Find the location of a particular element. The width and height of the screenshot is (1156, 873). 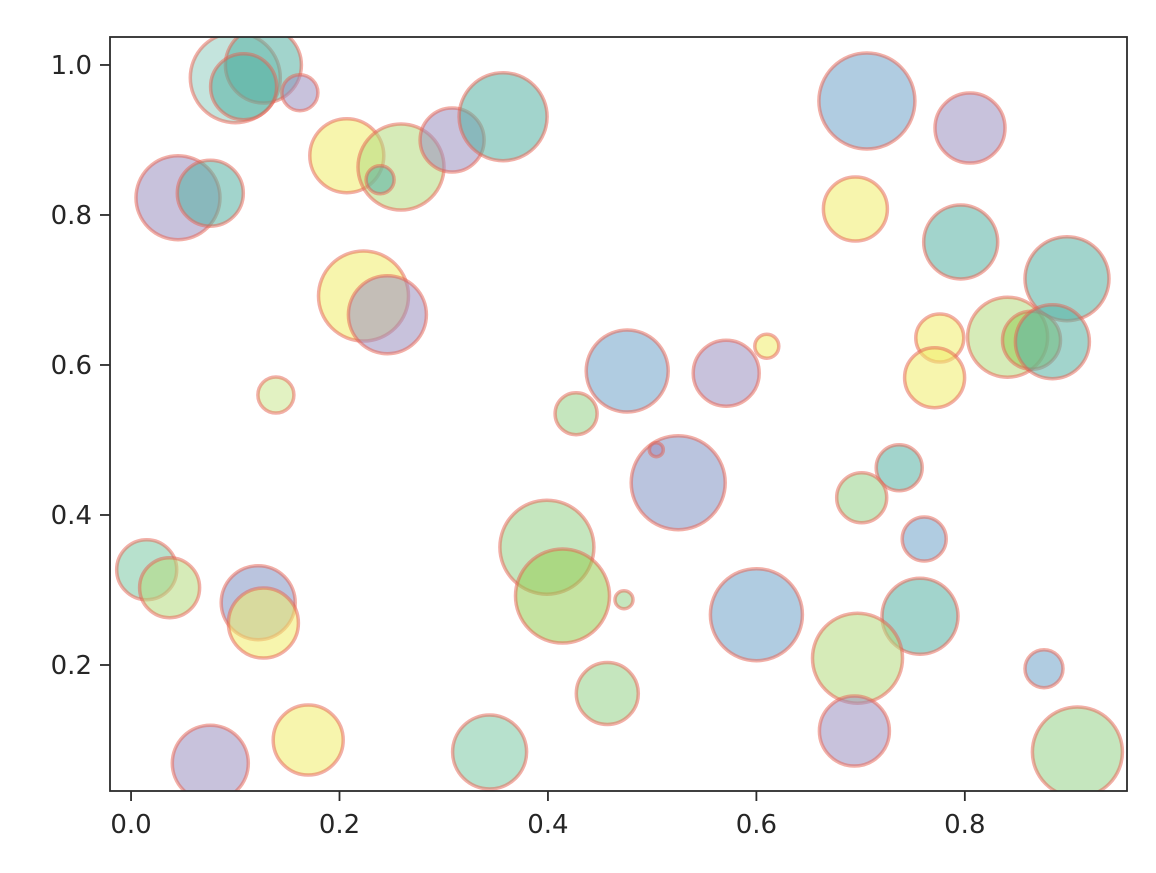

x-tick-label: 0.0 is located at coordinates (130, 825).